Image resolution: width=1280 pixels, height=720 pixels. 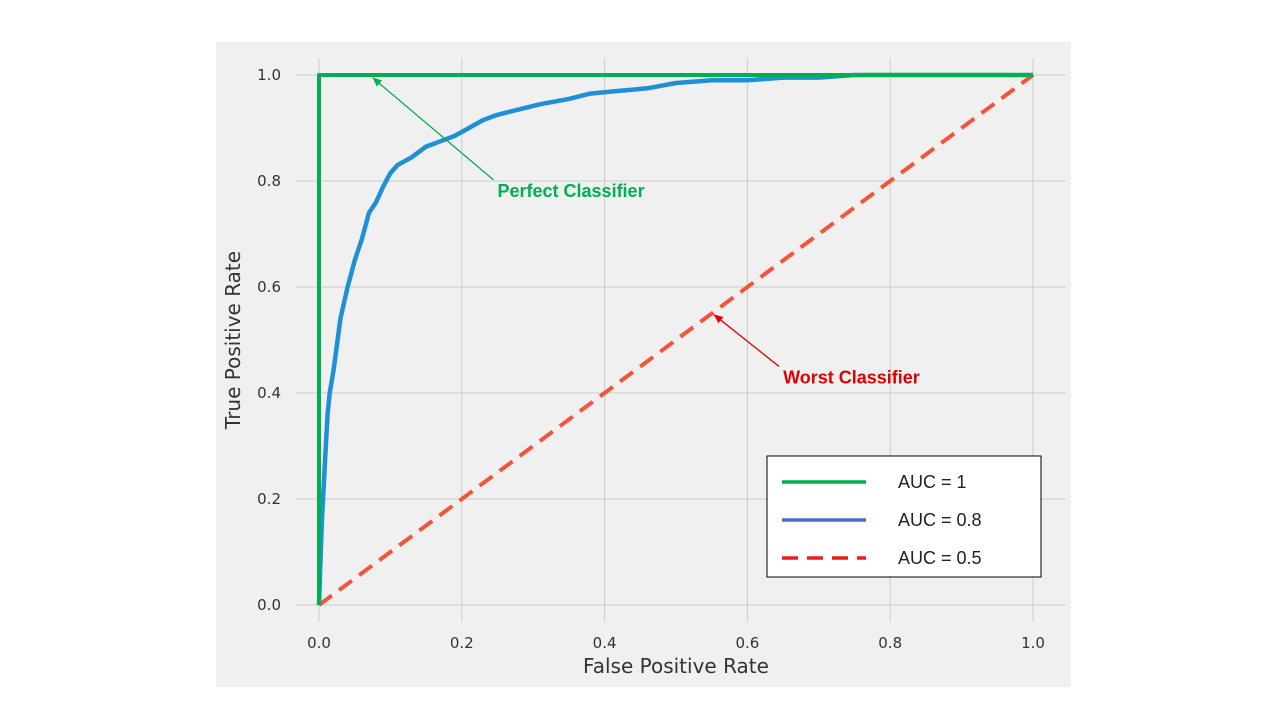 I want to click on x-tick-label: 0.0, so click(x=319, y=643).